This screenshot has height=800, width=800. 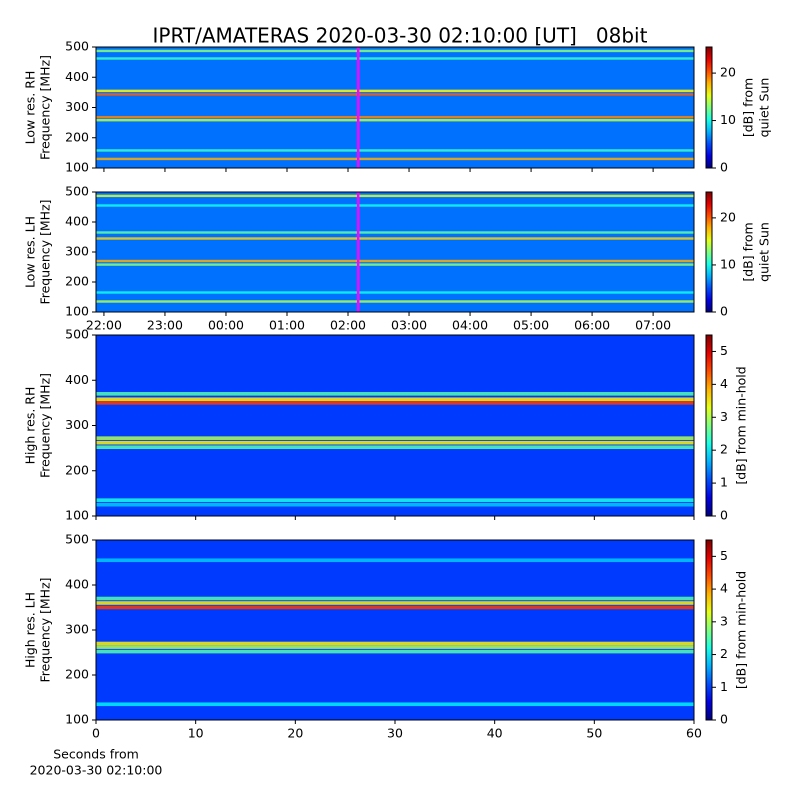 What do you see at coordinates (594, 733) in the screenshot?
I see `x-tick-label: 50` at bounding box center [594, 733].